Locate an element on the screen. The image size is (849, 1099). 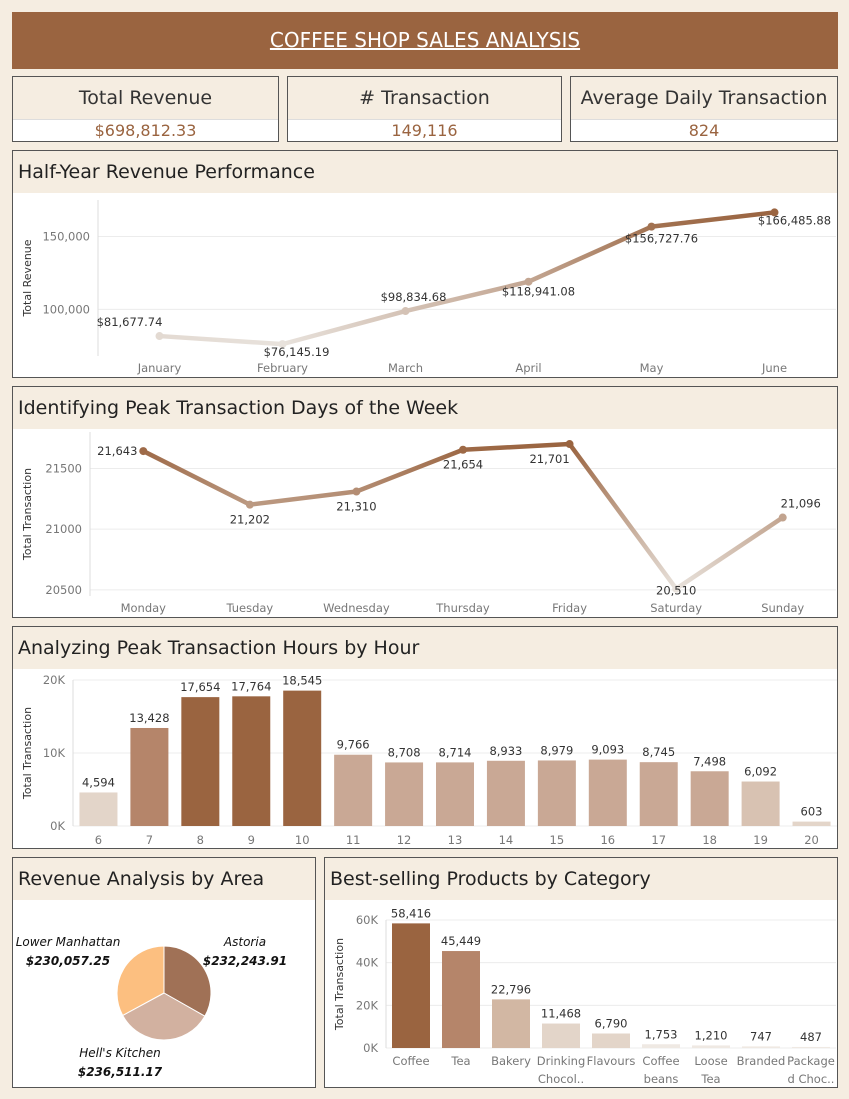
kpi-value: $698,812.33 is located at coordinates (145, 130).